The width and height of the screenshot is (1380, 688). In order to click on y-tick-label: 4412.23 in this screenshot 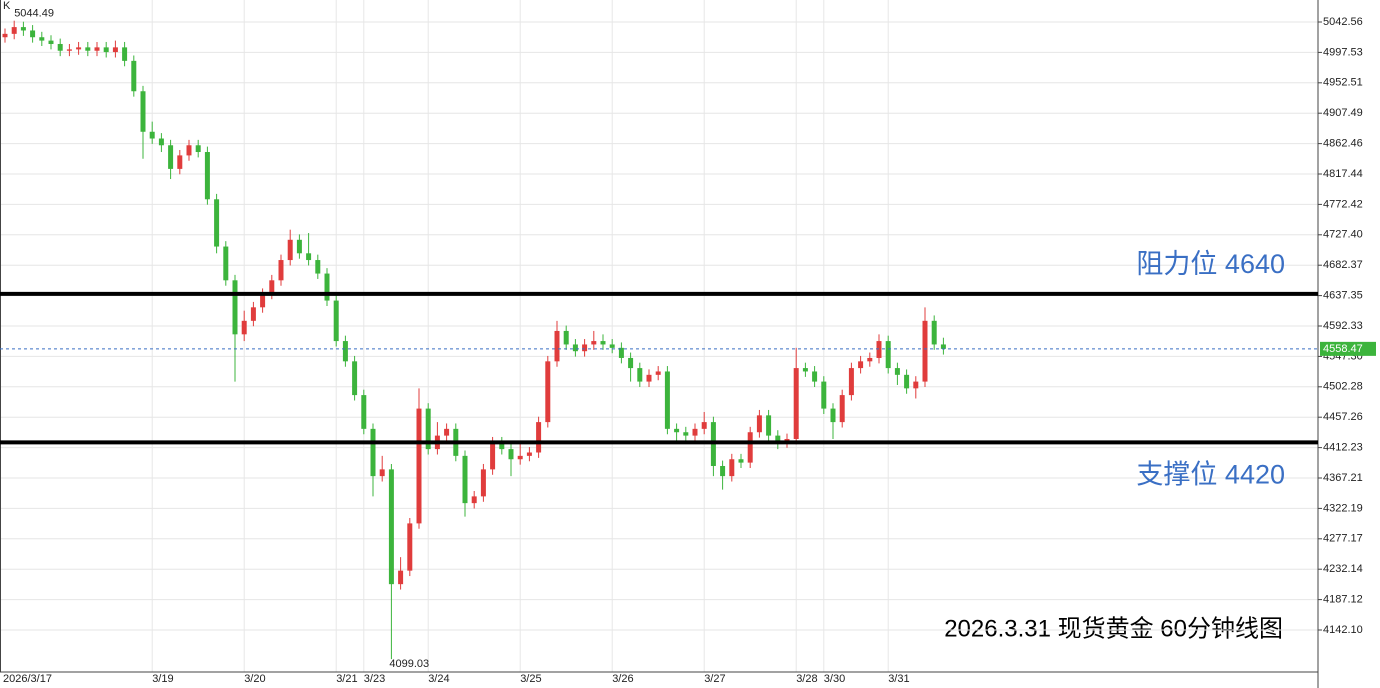, I will do `click(1343, 448)`.